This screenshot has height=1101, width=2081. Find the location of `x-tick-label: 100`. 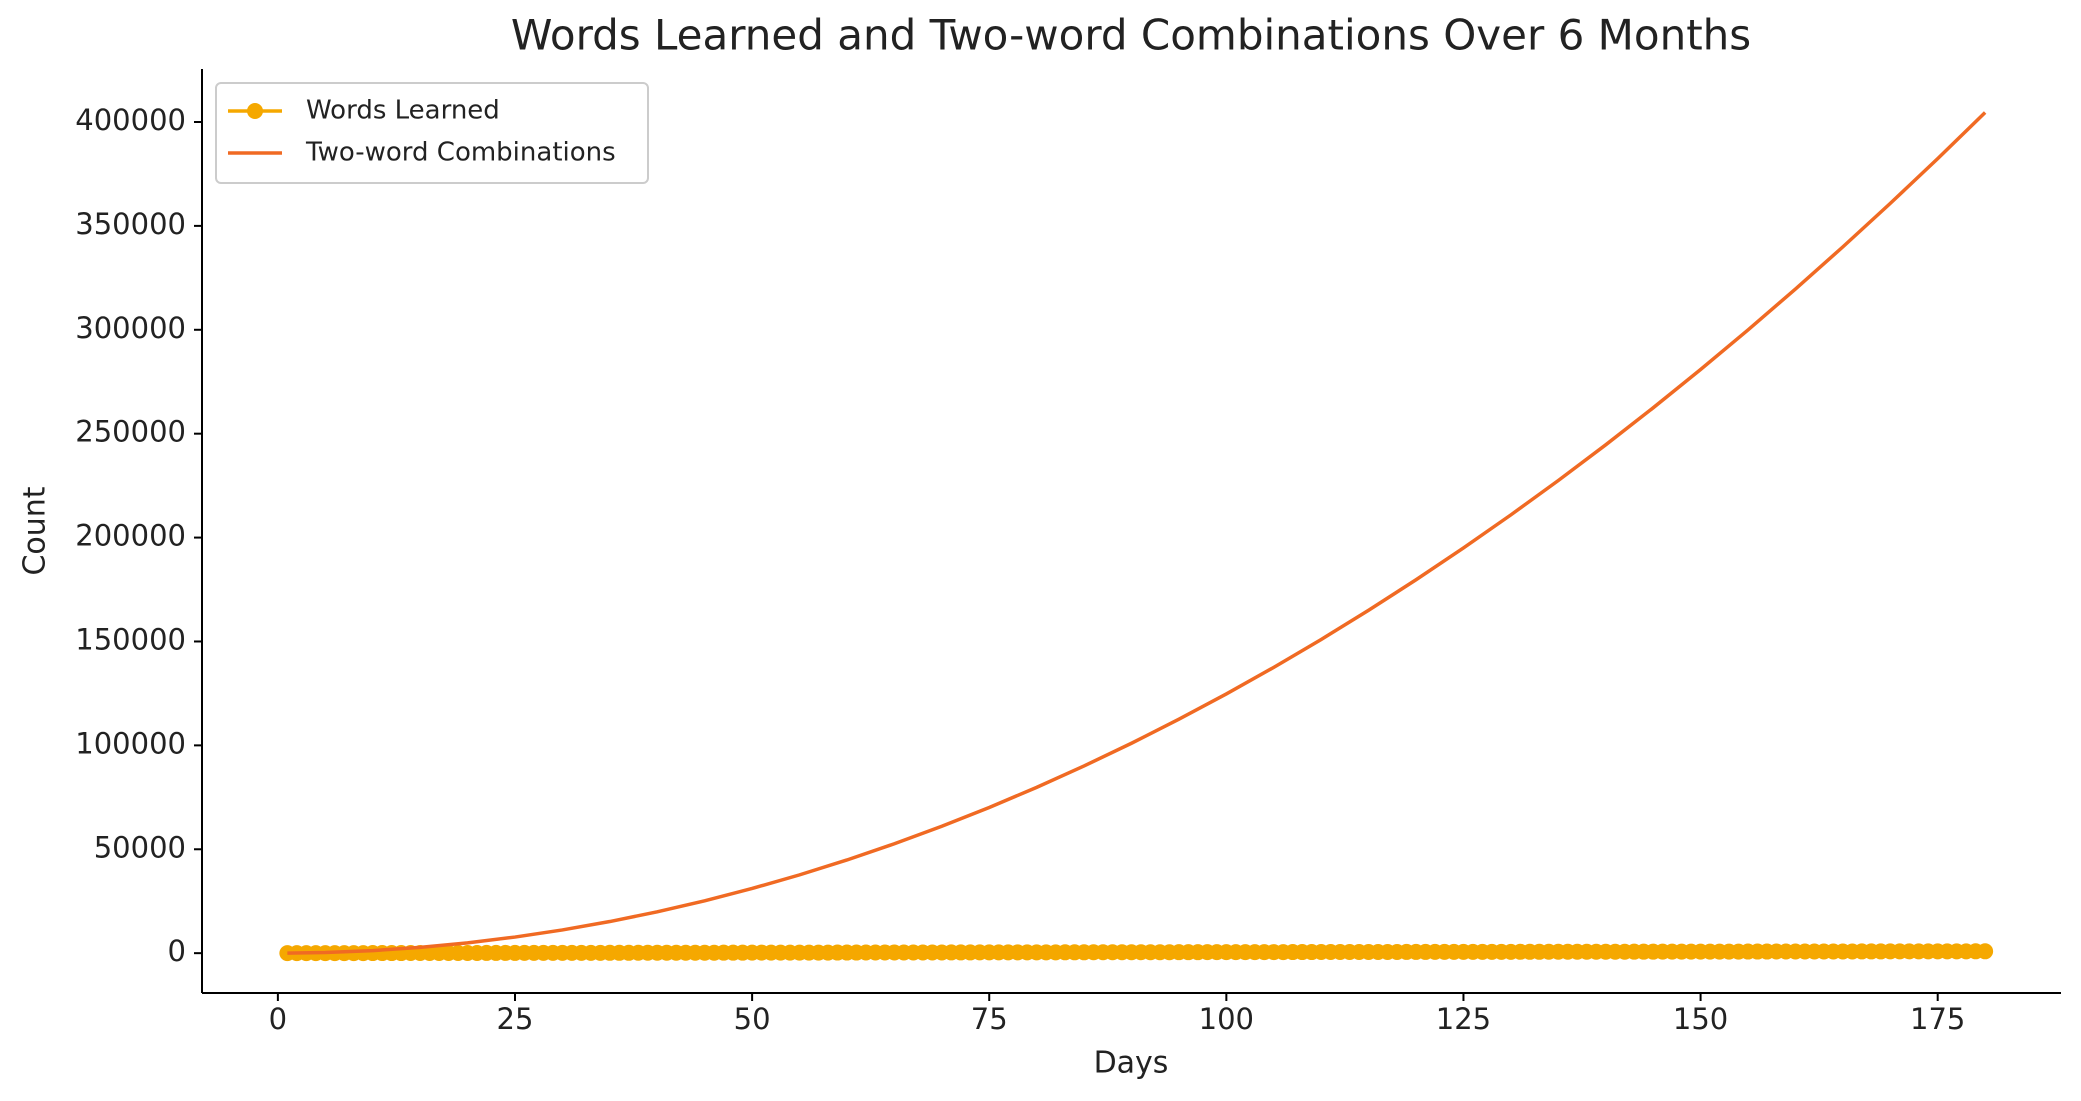

x-tick-label: 100 is located at coordinates (1226, 1019).